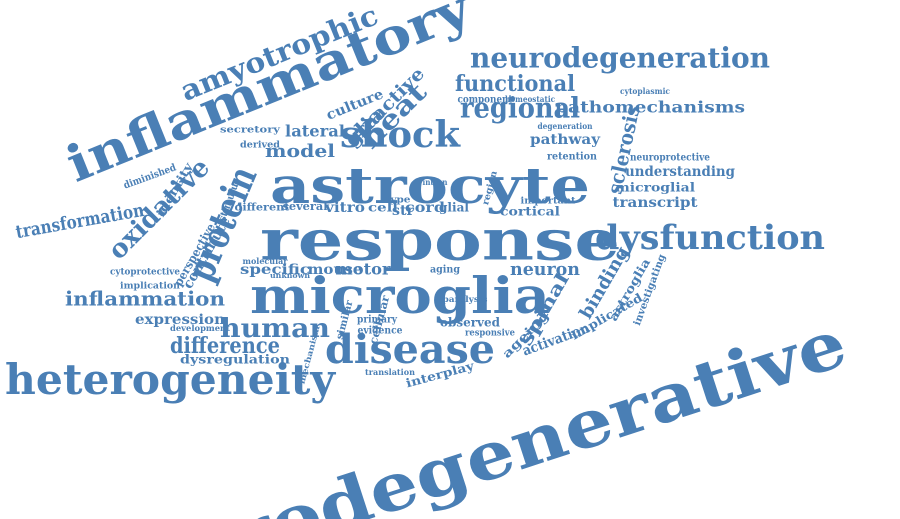  What do you see at coordinates (290, 275) in the screenshot?
I see `word-unknown: unknown` at bounding box center [290, 275].